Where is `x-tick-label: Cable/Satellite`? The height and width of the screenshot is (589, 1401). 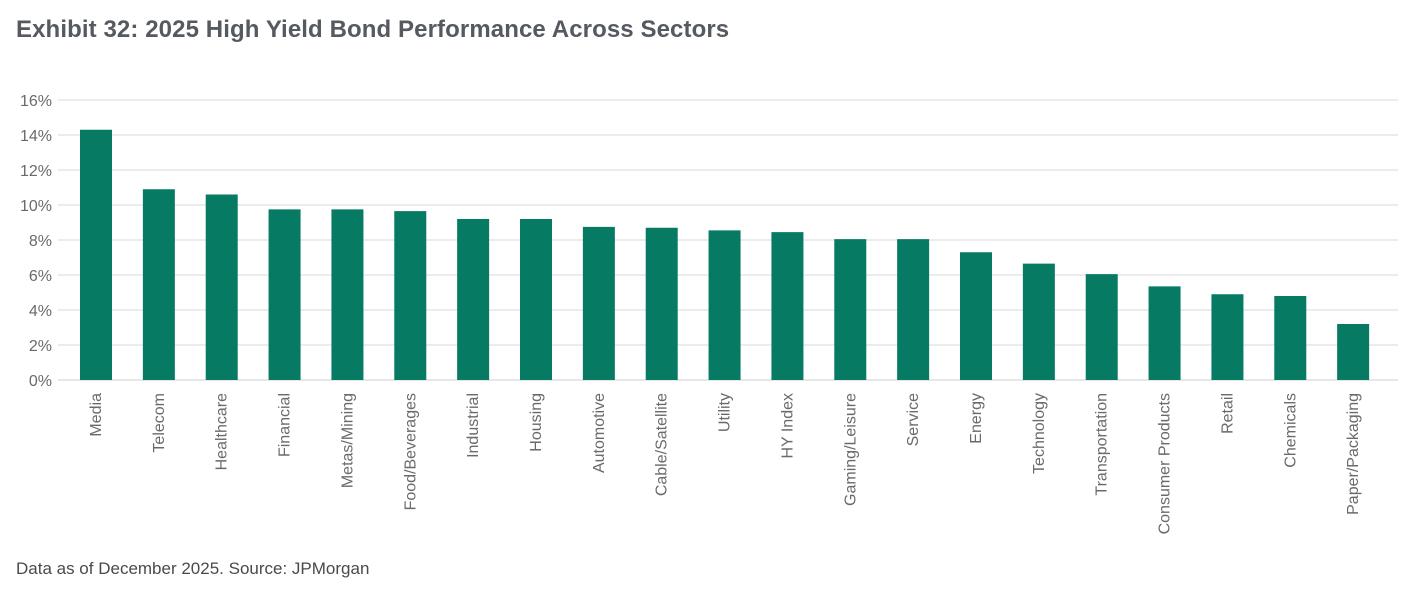
x-tick-label: Cable/Satellite is located at coordinates (662, 444).